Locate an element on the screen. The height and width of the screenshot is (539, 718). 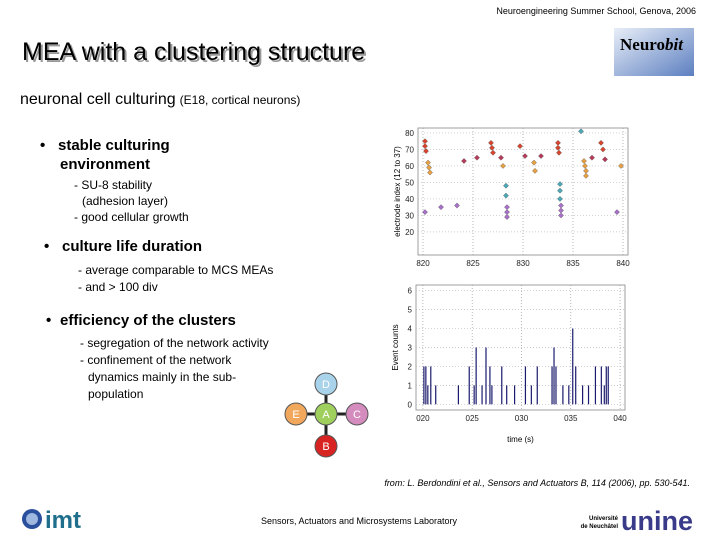
y-tick-label: 20 is located at coordinates (409, 232).